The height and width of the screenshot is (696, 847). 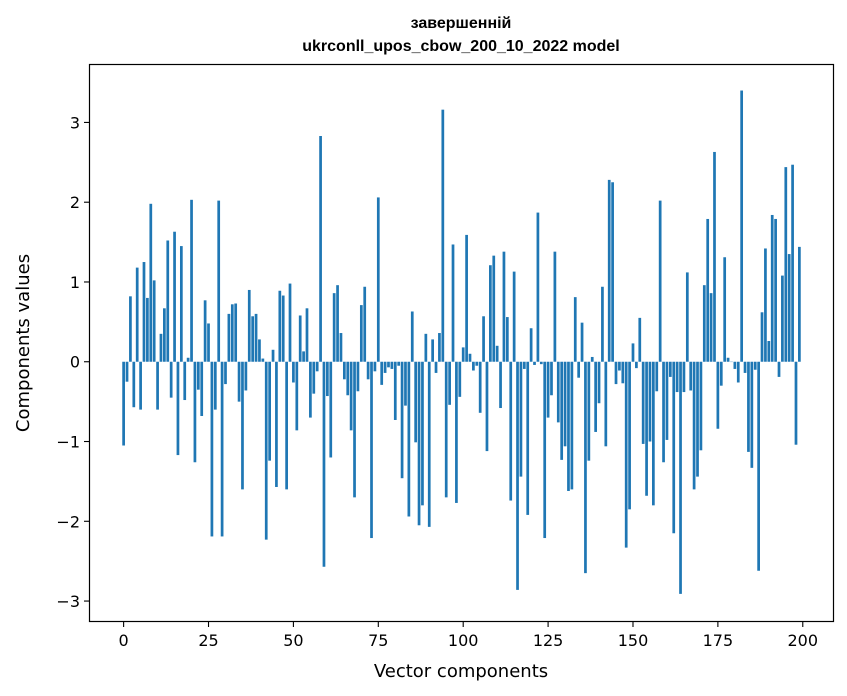 What do you see at coordinates (208, 640) in the screenshot?
I see `x-tick-label: 25` at bounding box center [208, 640].